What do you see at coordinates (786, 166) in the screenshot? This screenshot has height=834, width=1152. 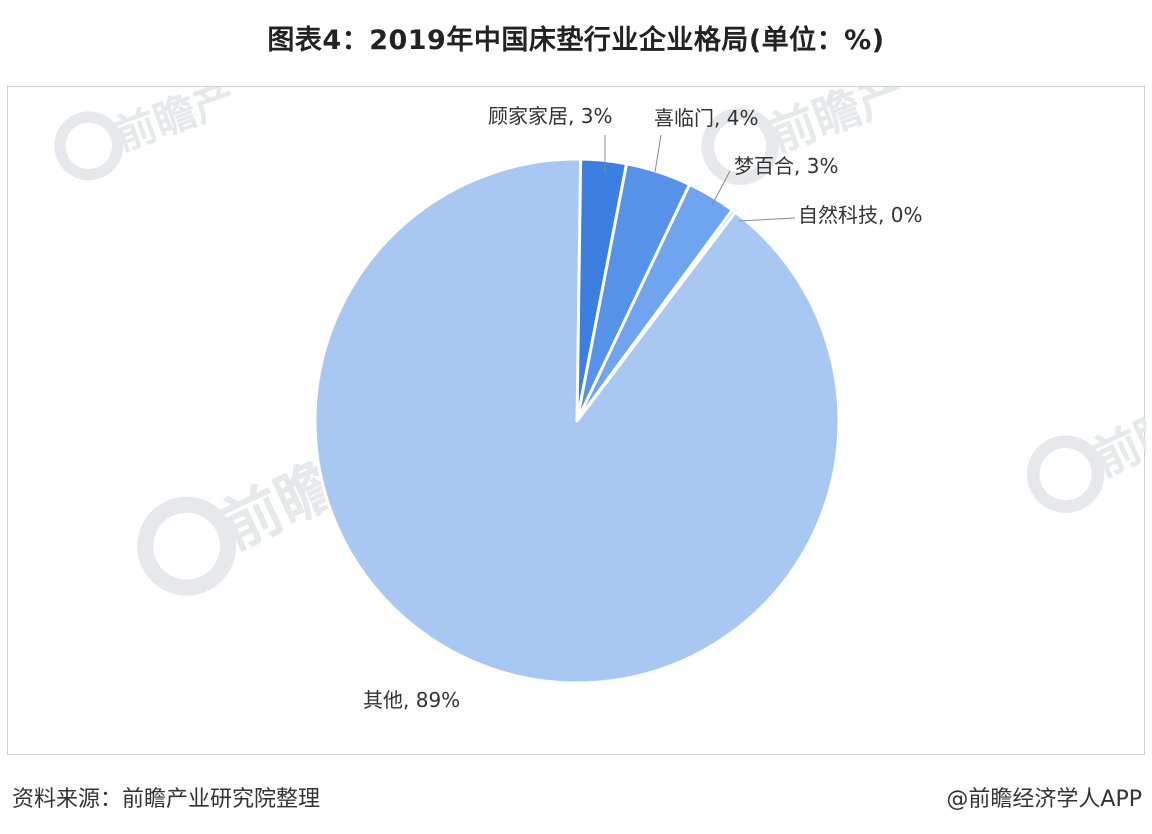 I see `slice-label-3: 梦百合, 3%` at bounding box center [786, 166].